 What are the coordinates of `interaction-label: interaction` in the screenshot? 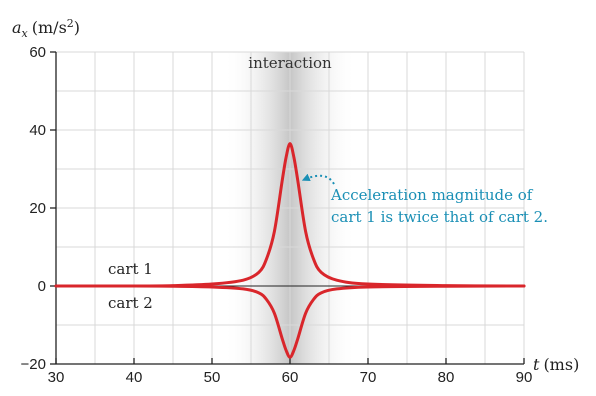 It's located at (290, 63).